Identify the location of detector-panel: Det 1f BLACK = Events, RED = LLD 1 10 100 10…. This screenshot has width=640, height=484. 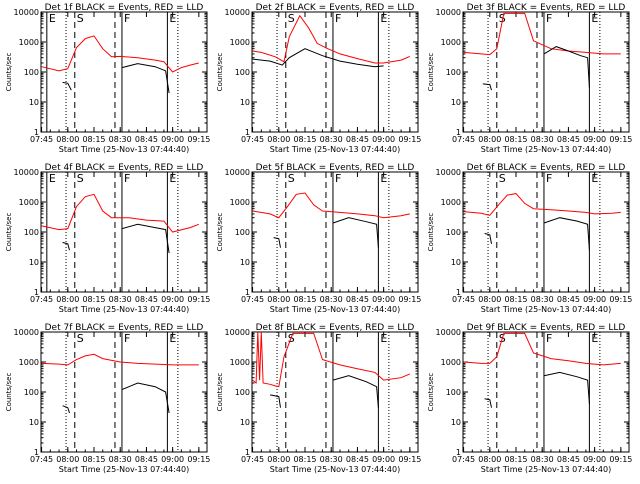
(107, 78).